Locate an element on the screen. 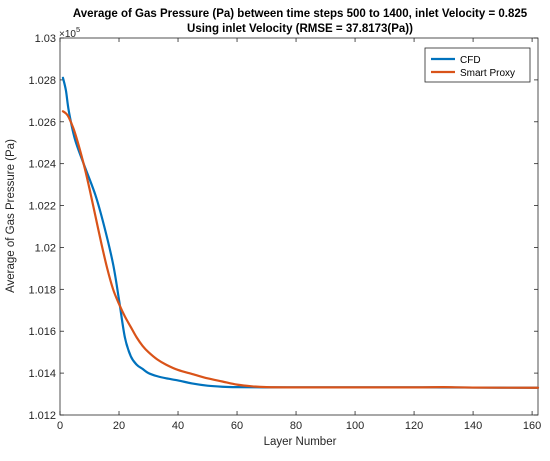 This screenshot has height=461, width=550. x-axis-label: Layer Number is located at coordinates (300, 442).